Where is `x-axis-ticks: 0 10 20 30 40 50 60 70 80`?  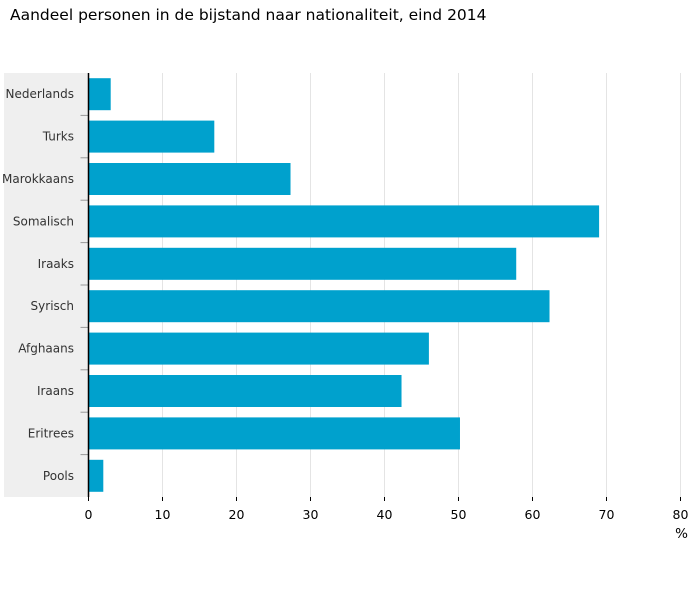 x-axis-ticks: 0 10 20 30 40 50 60 70 80 is located at coordinates (387, 509).